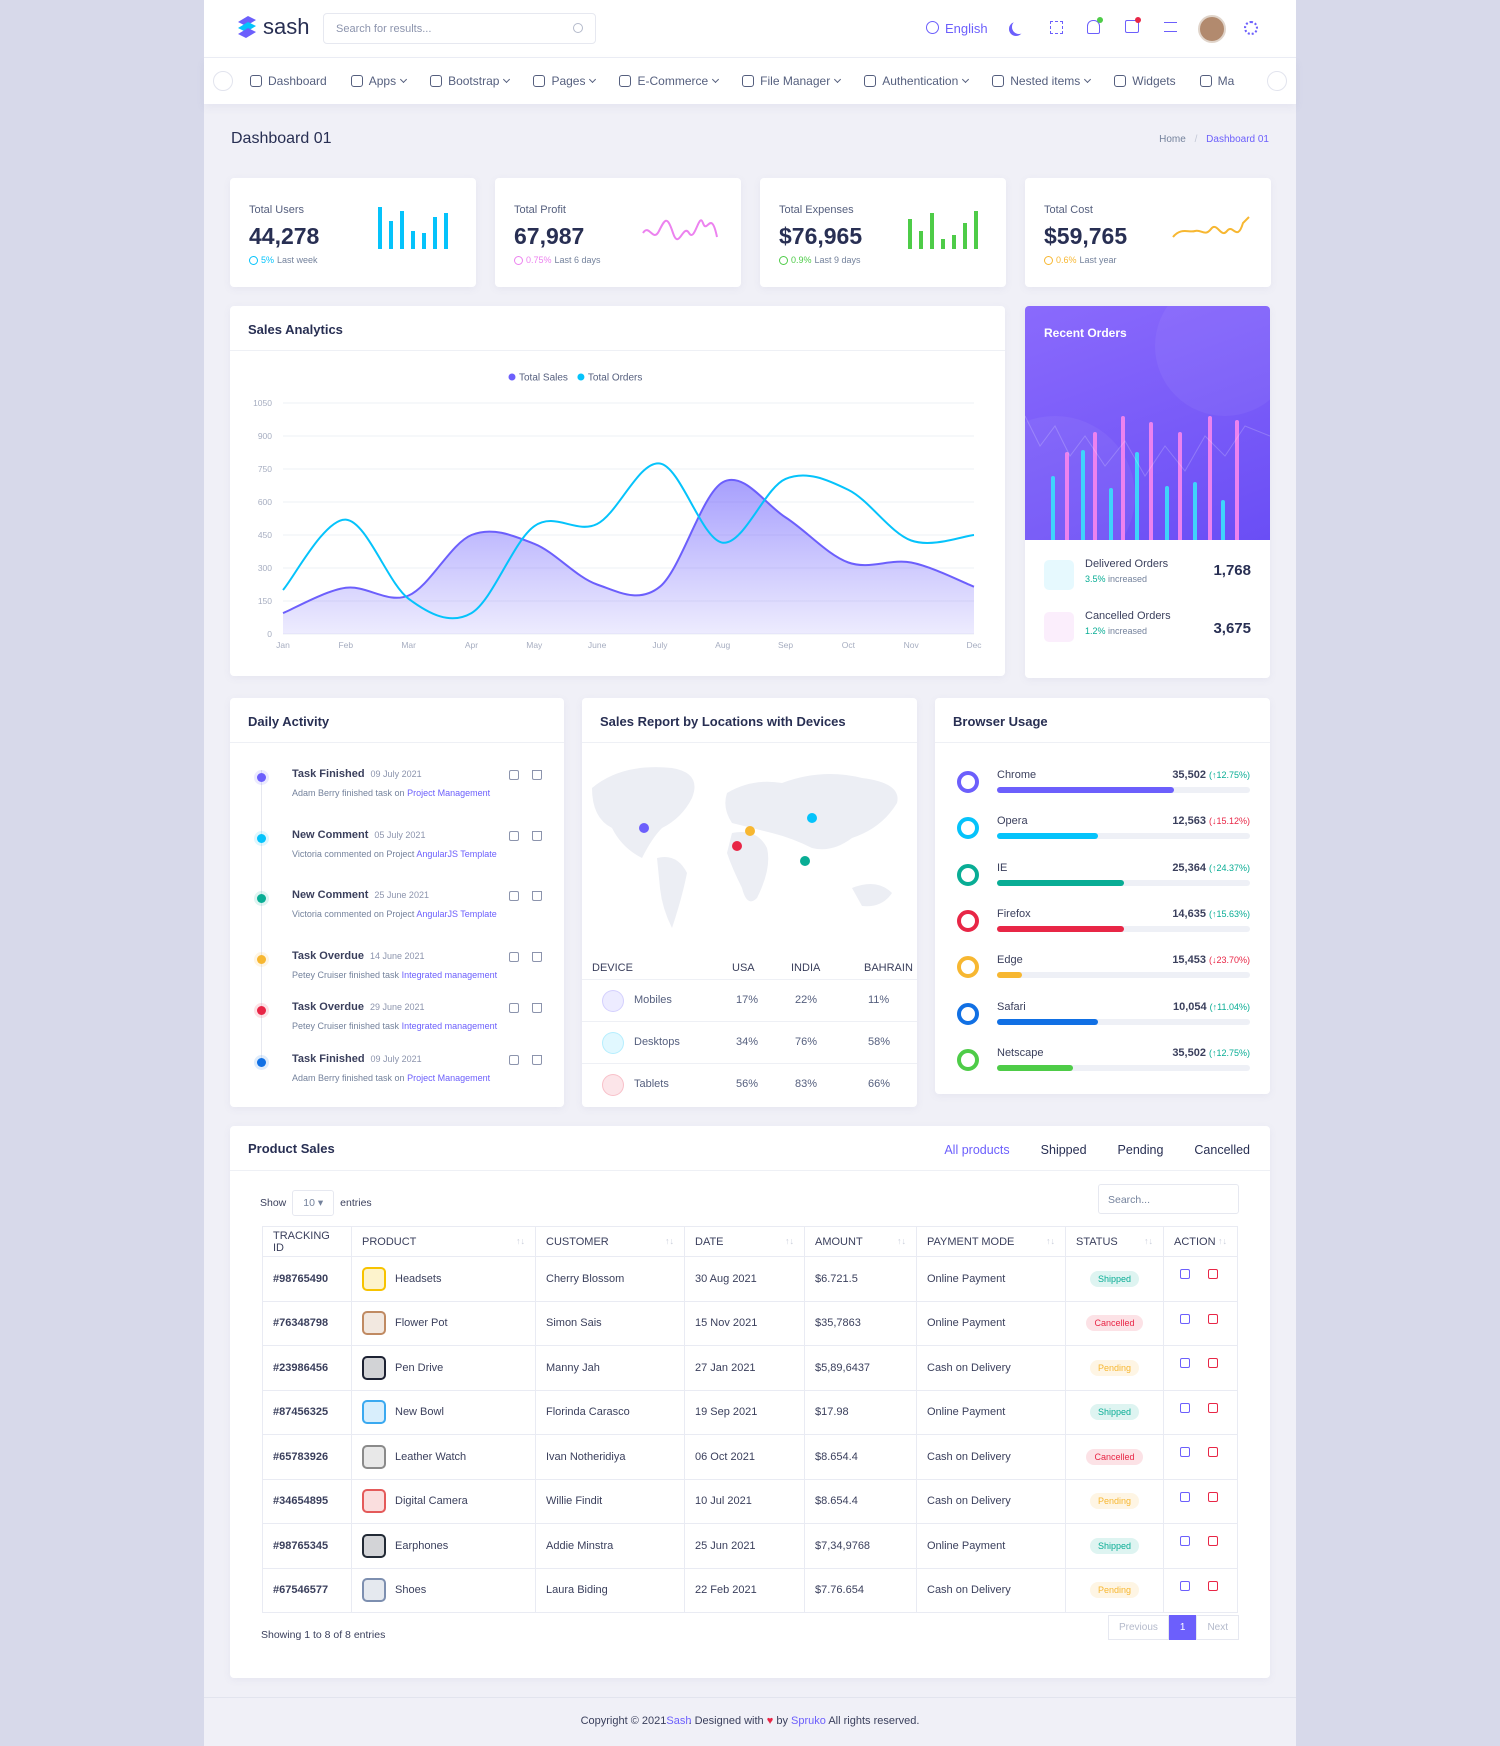 The height and width of the screenshot is (1746, 1500). What do you see at coordinates (917, 81) in the screenshot?
I see `nav-item: Authentication` at bounding box center [917, 81].